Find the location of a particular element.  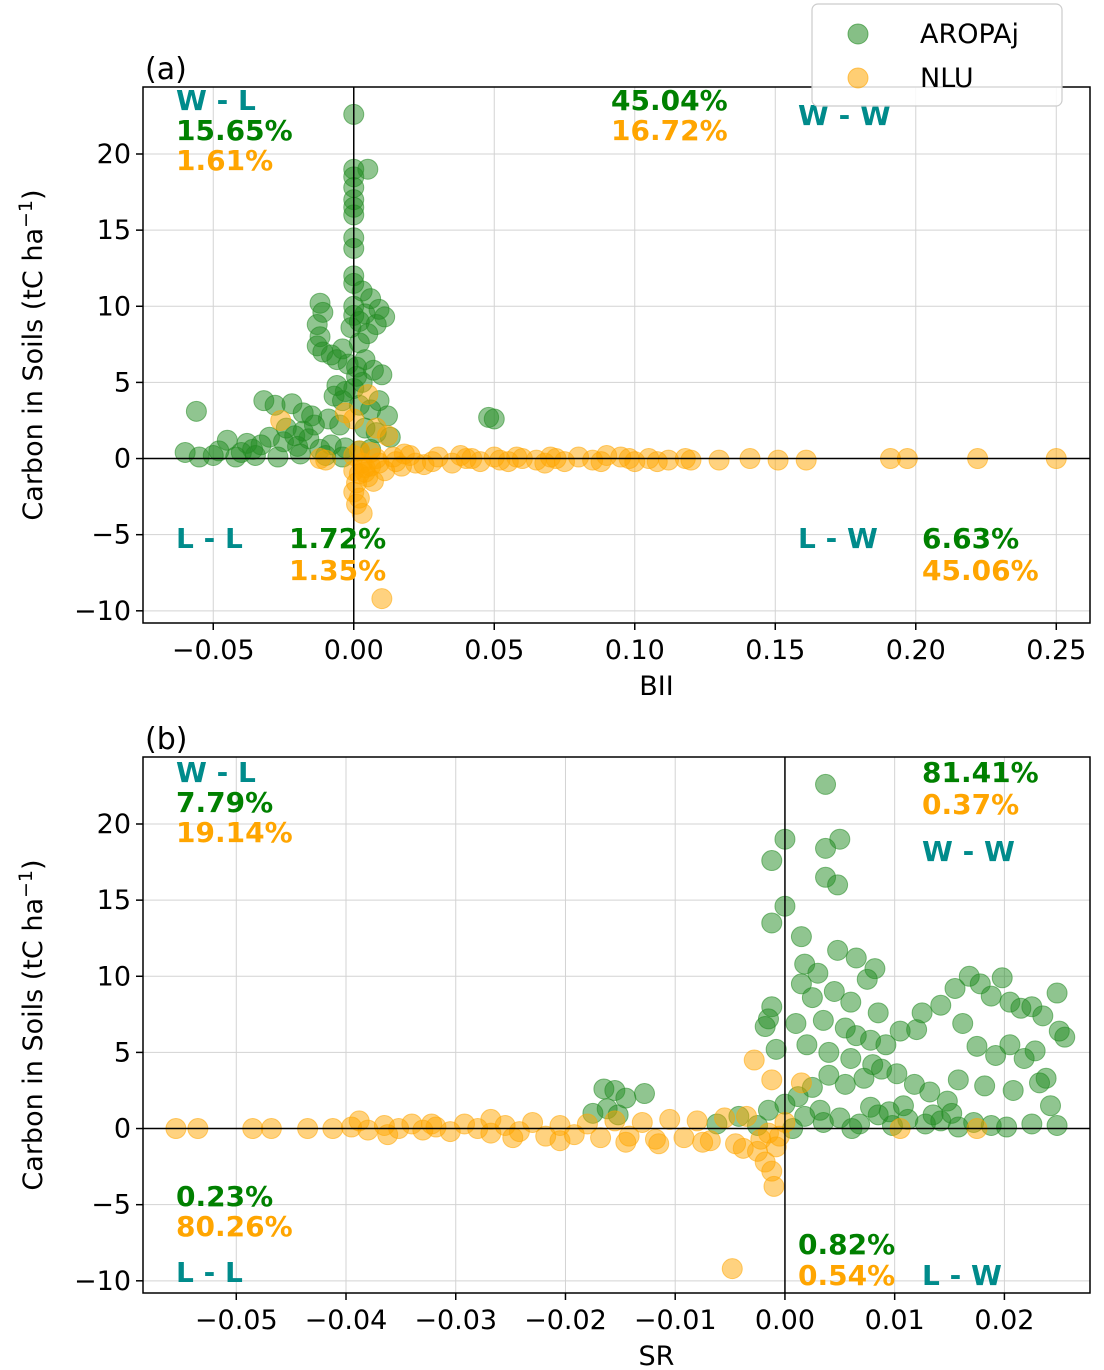

legend-marker-nlu is located at coordinates (858, 78).